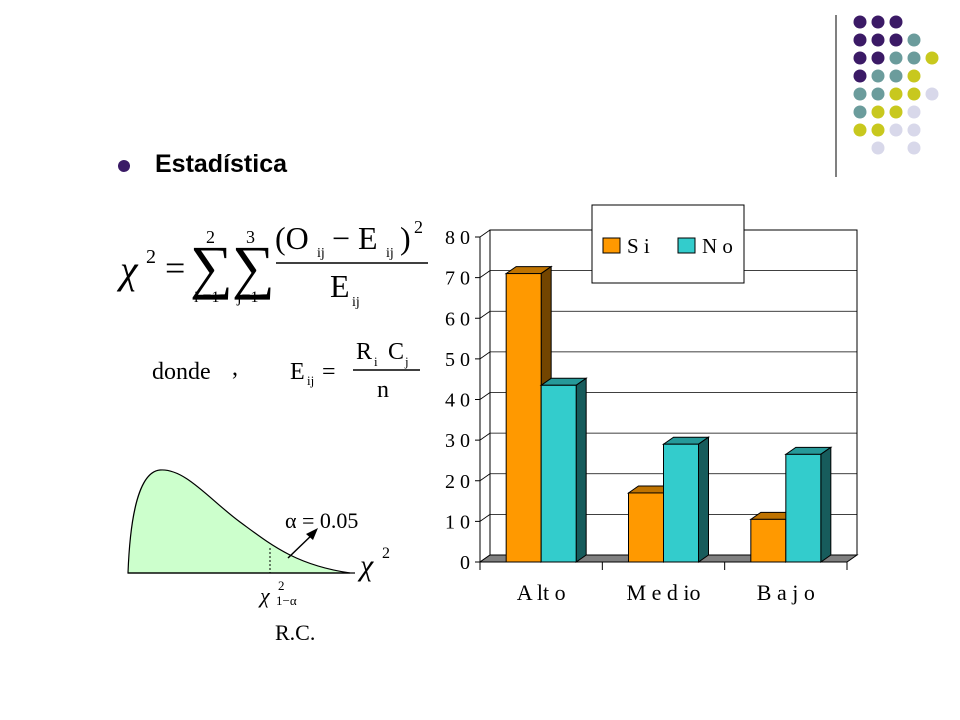 Image resolution: width=960 pixels, height=720 pixels. What do you see at coordinates (664, 592) in the screenshot?
I see `x-tick-label: M e d io` at bounding box center [664, 592].